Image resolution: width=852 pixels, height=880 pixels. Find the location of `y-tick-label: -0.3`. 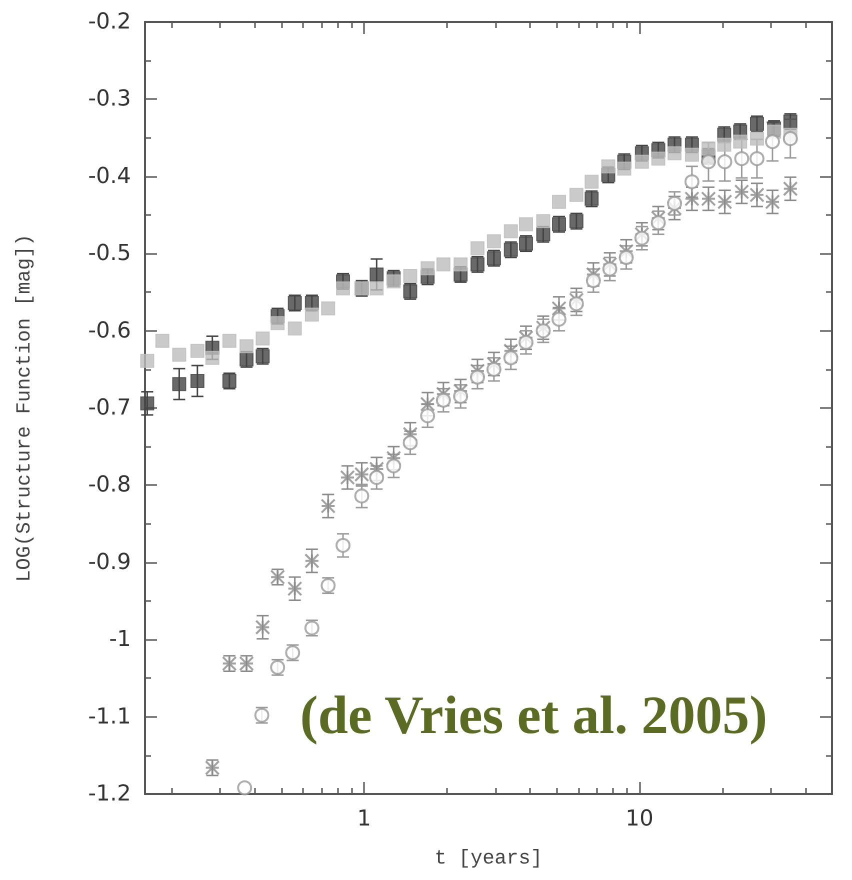

y-tick-label: -0.3 is located at coordinates (109, 99).